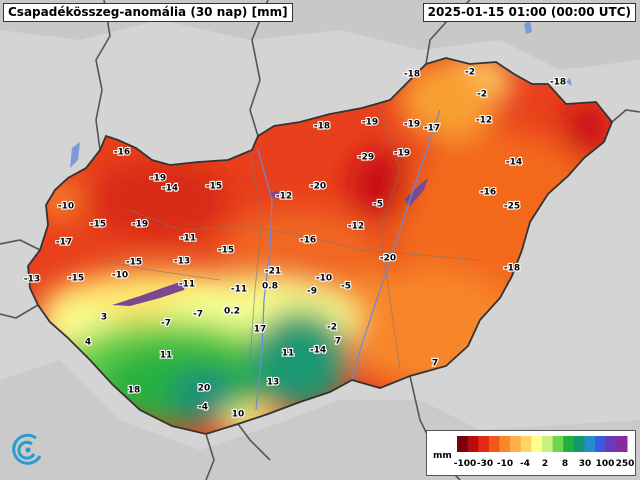 Image resolution: width=640 pixels, height=480 pixels. I want to click on value-label: -4, so click(203, 408).